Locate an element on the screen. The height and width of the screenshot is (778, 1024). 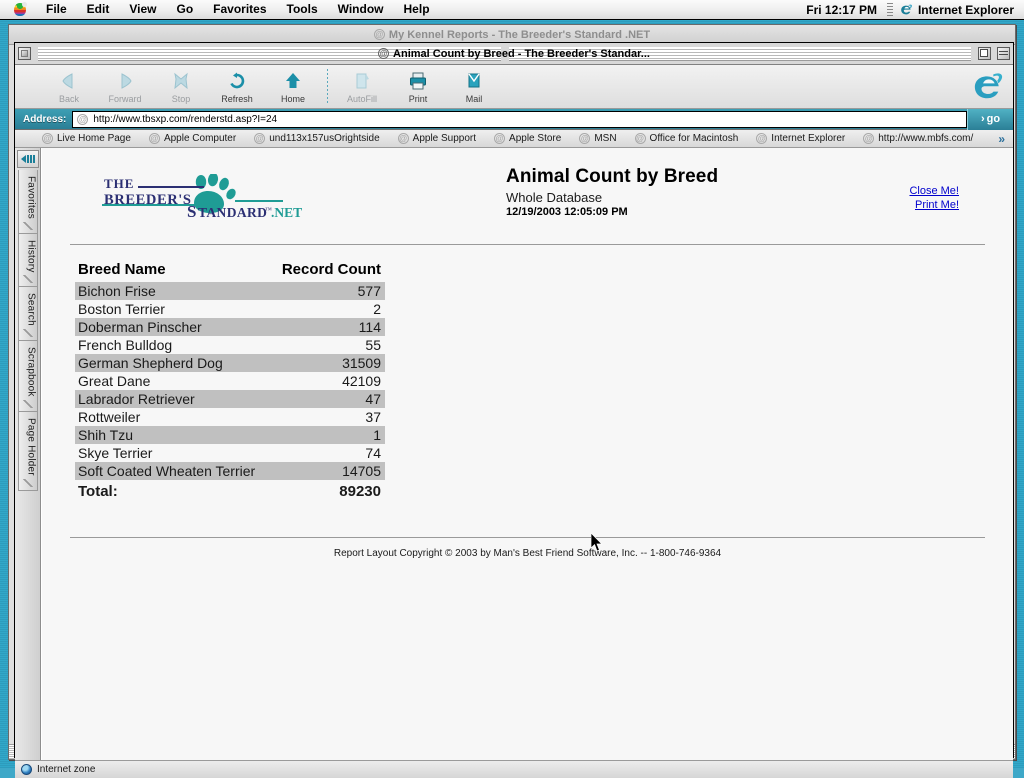
svg-text: S is located at coordinates (191, 211).